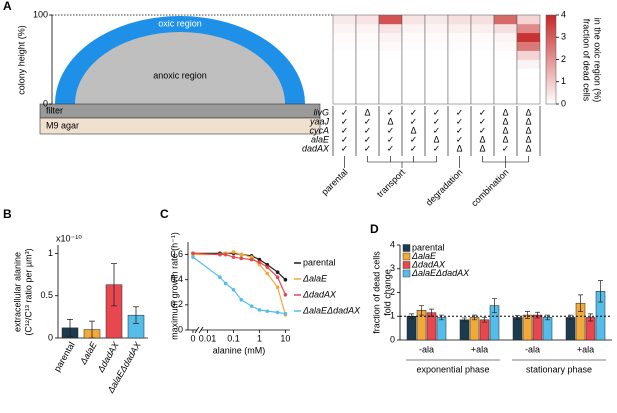  Describe the element at coordinates (528, 59) in the screenshot. I see `heatmap-column-border` at that location.